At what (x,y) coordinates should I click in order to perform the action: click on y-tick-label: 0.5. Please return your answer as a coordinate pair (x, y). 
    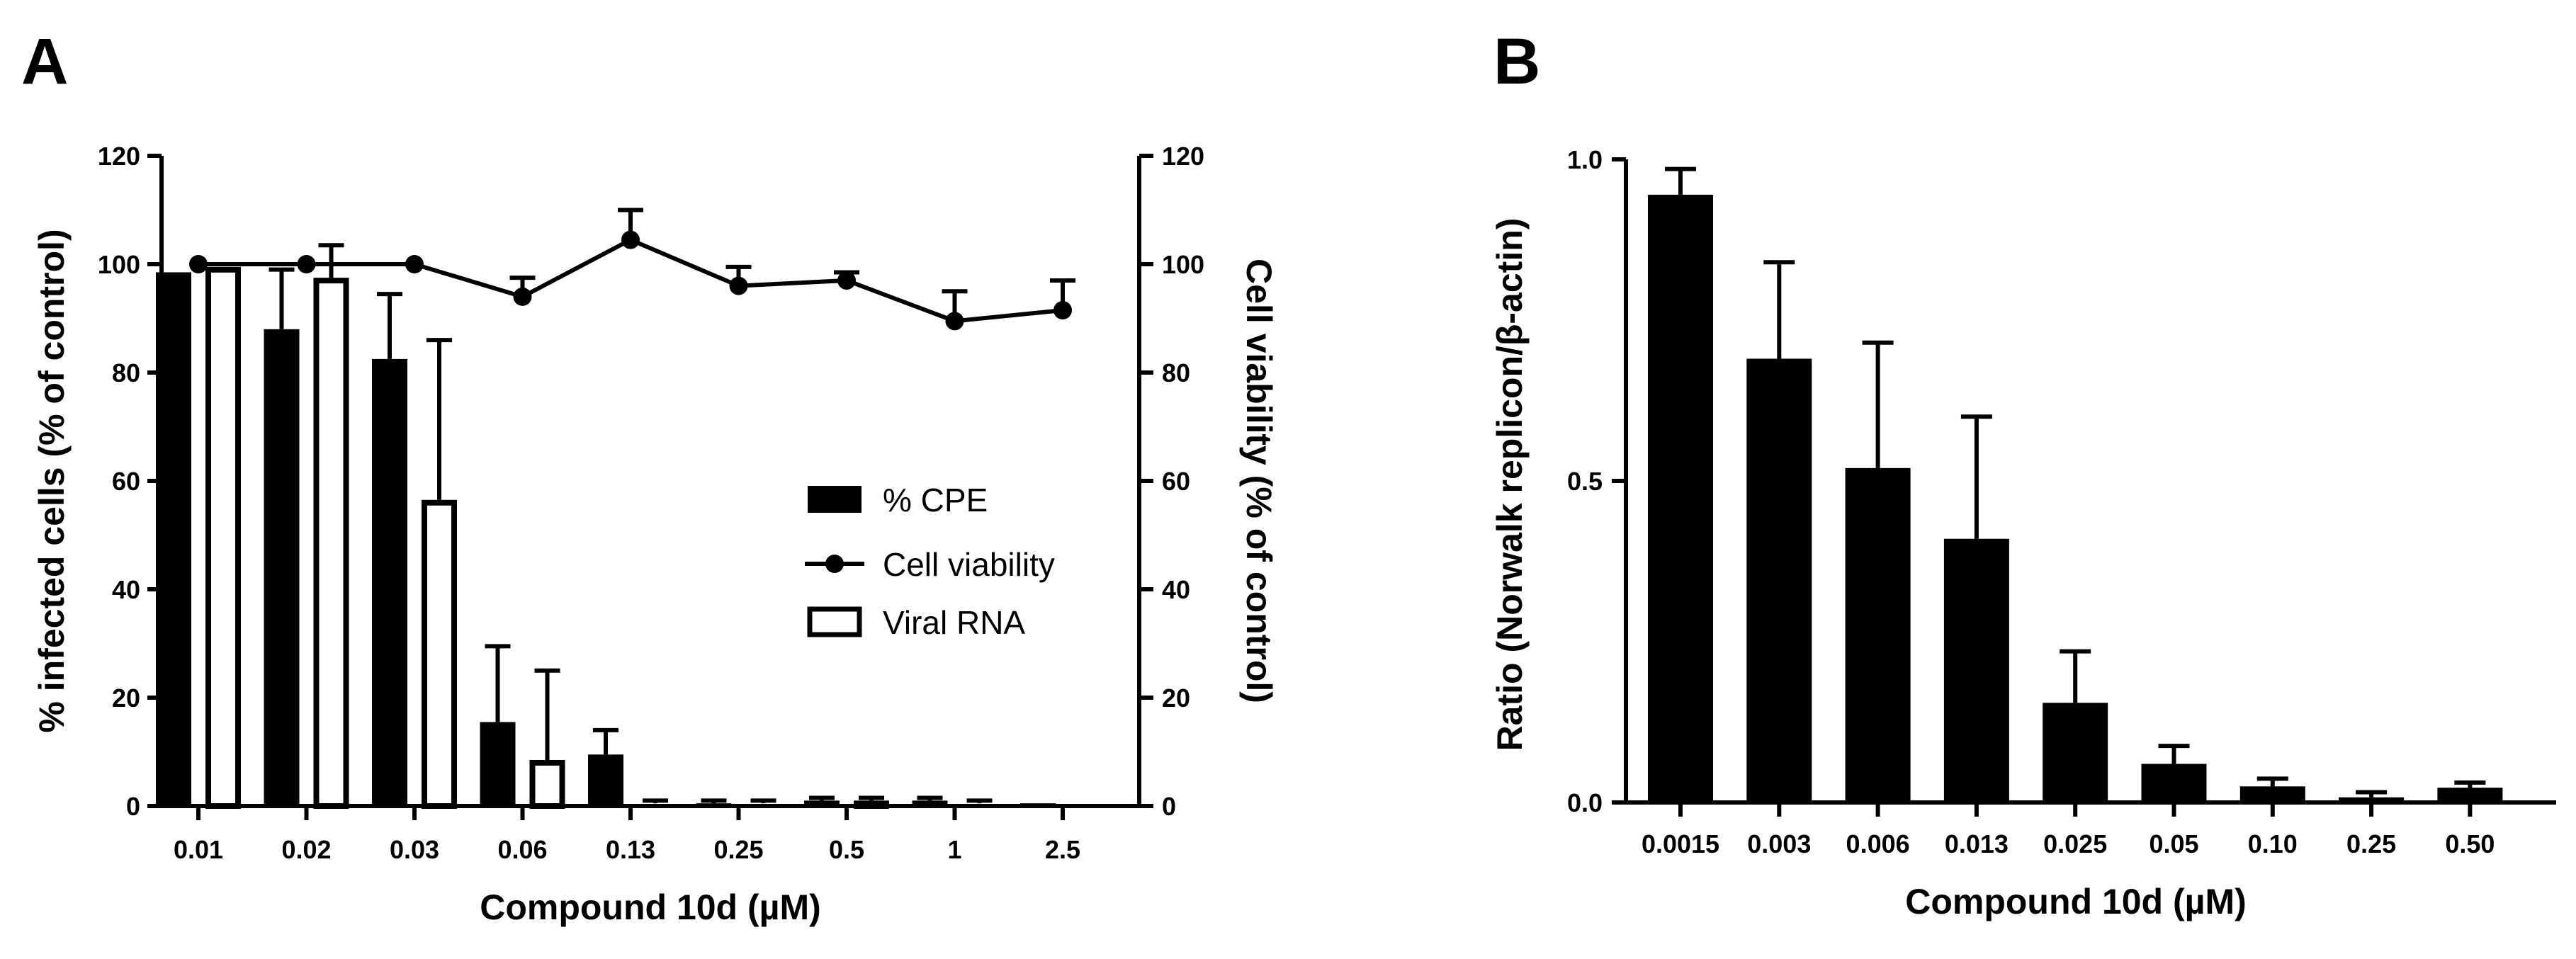
    Looking at the image, I should click on (1585, 482).